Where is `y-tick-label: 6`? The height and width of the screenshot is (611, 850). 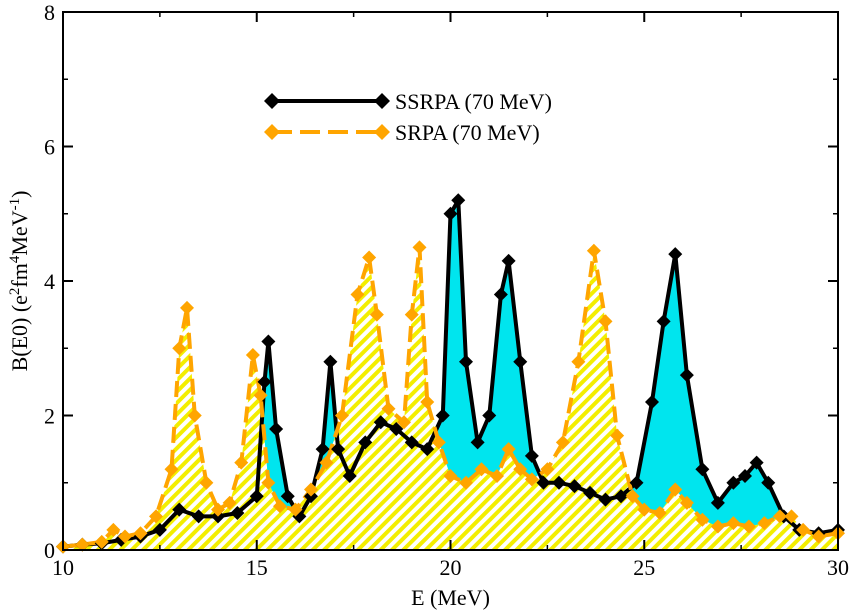
y-tick-label: 6 is located at coordinates (49, 147).